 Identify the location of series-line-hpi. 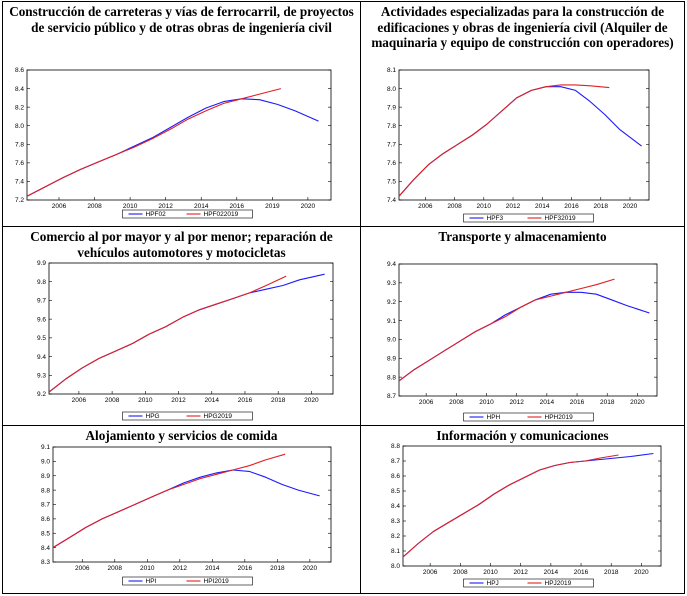
(186, 509).